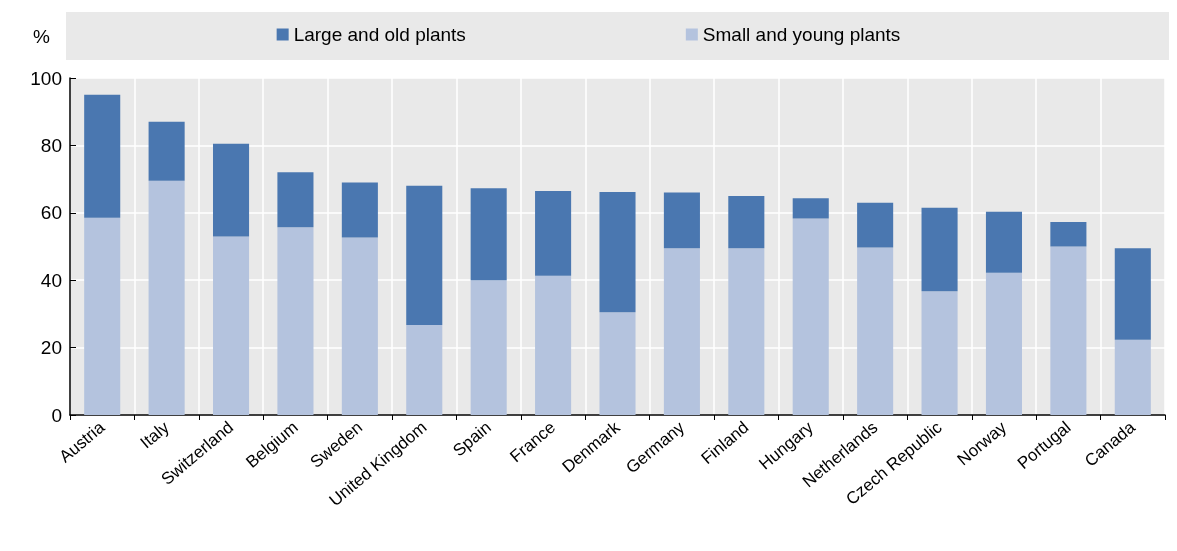 The width and height of the screenshot is (1177, 551). What do you see at coordinates (42, 36) in the screenshot?
I see `y-axis-title: %` at bounding box center [42, 36].